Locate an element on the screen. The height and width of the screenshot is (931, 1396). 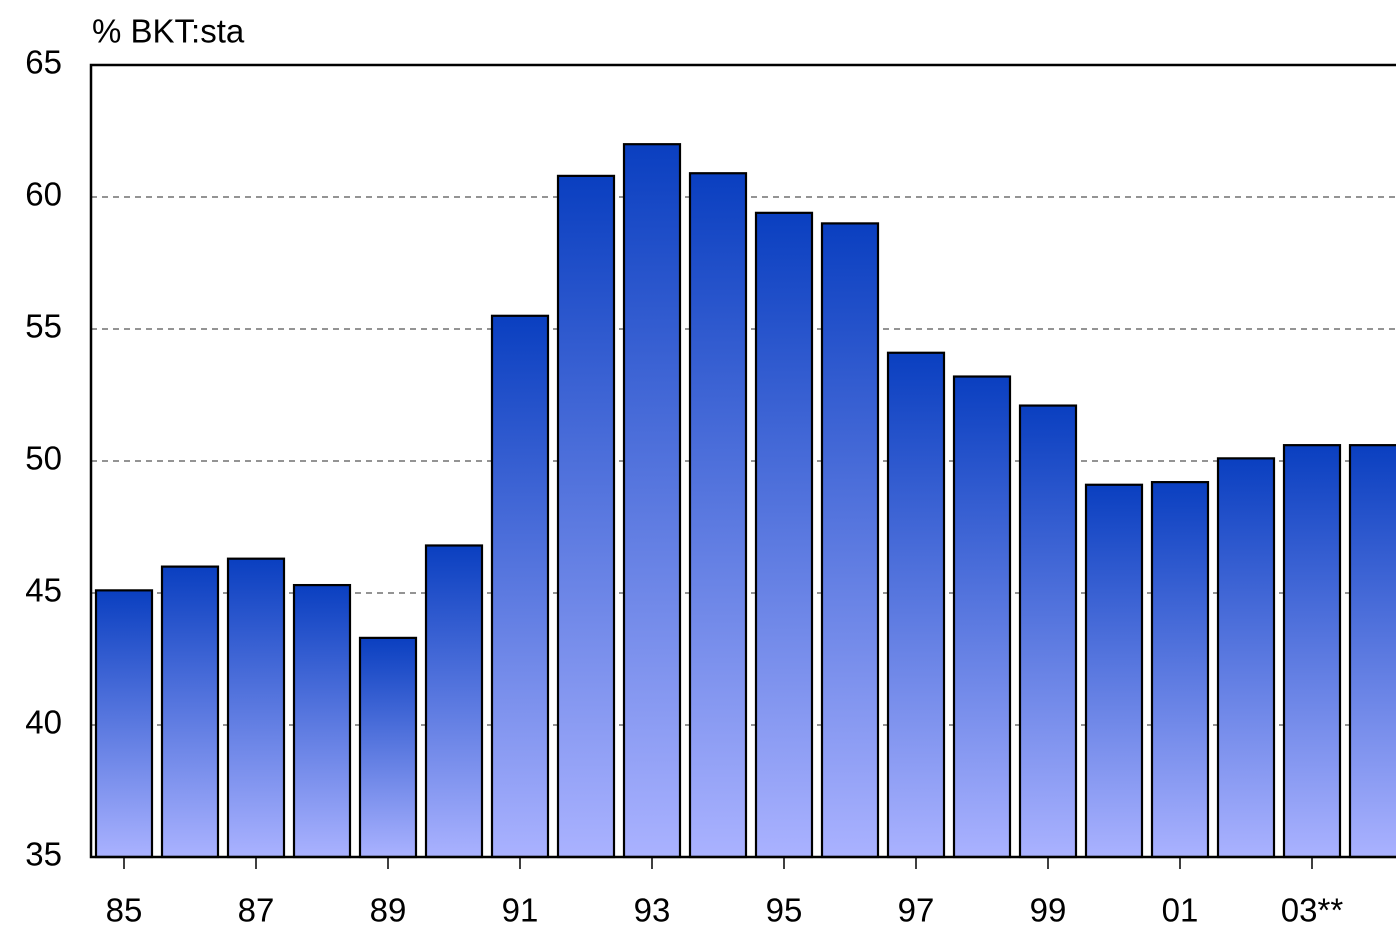
x-tick-label: 93 is located at coordinates (652, 910).